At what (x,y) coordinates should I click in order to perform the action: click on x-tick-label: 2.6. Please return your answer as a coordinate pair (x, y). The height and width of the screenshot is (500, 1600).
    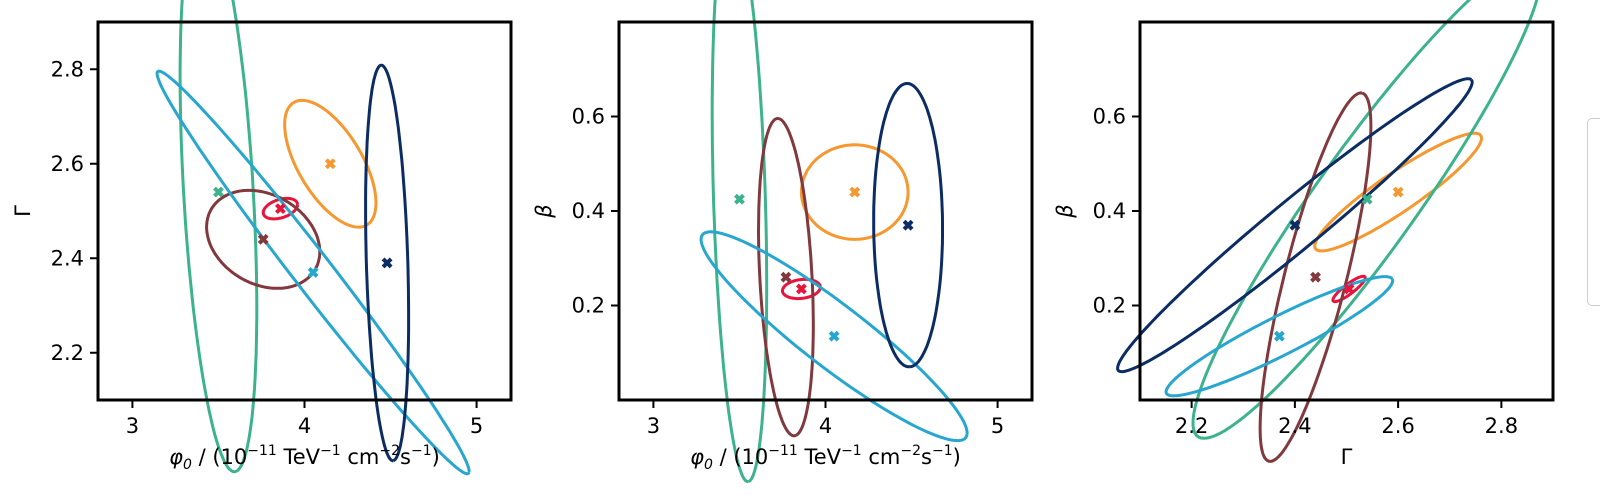
    Looking at the image, I should click on (1397, 426).